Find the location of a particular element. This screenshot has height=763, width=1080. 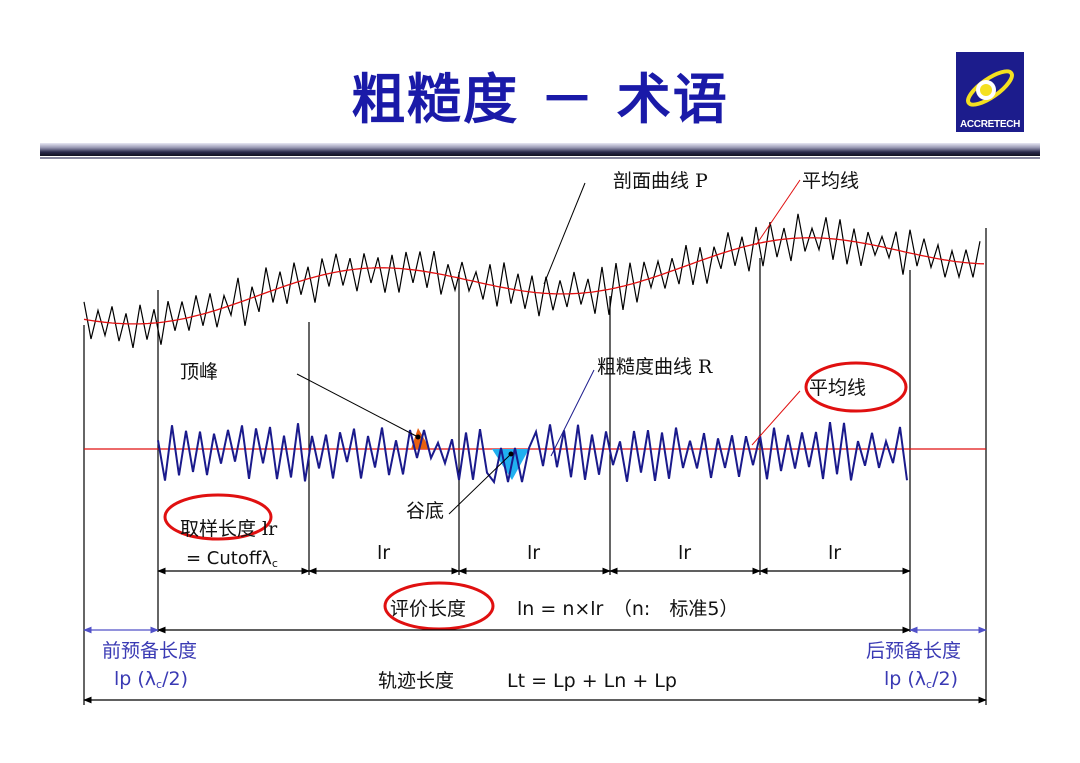

lr-label-5: lr is located at coordinates (835, 553).